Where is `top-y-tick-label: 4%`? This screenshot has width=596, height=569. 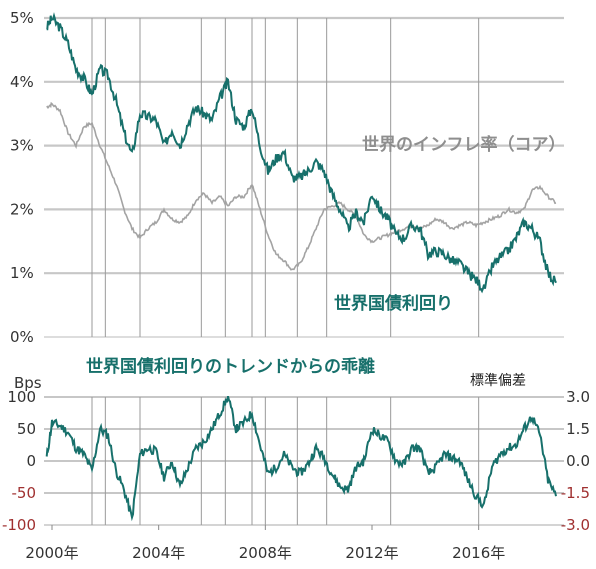 top-y-tick-label: 4% is located at coordinates (22, 82).